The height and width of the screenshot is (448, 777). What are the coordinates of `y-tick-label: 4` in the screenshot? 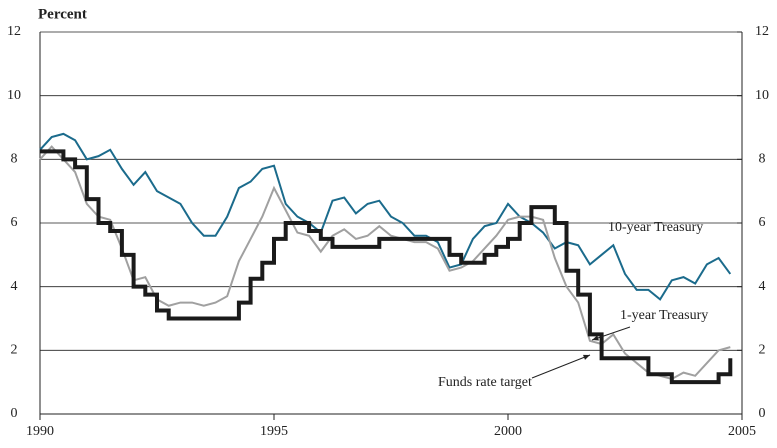 It's located at (14, 286).